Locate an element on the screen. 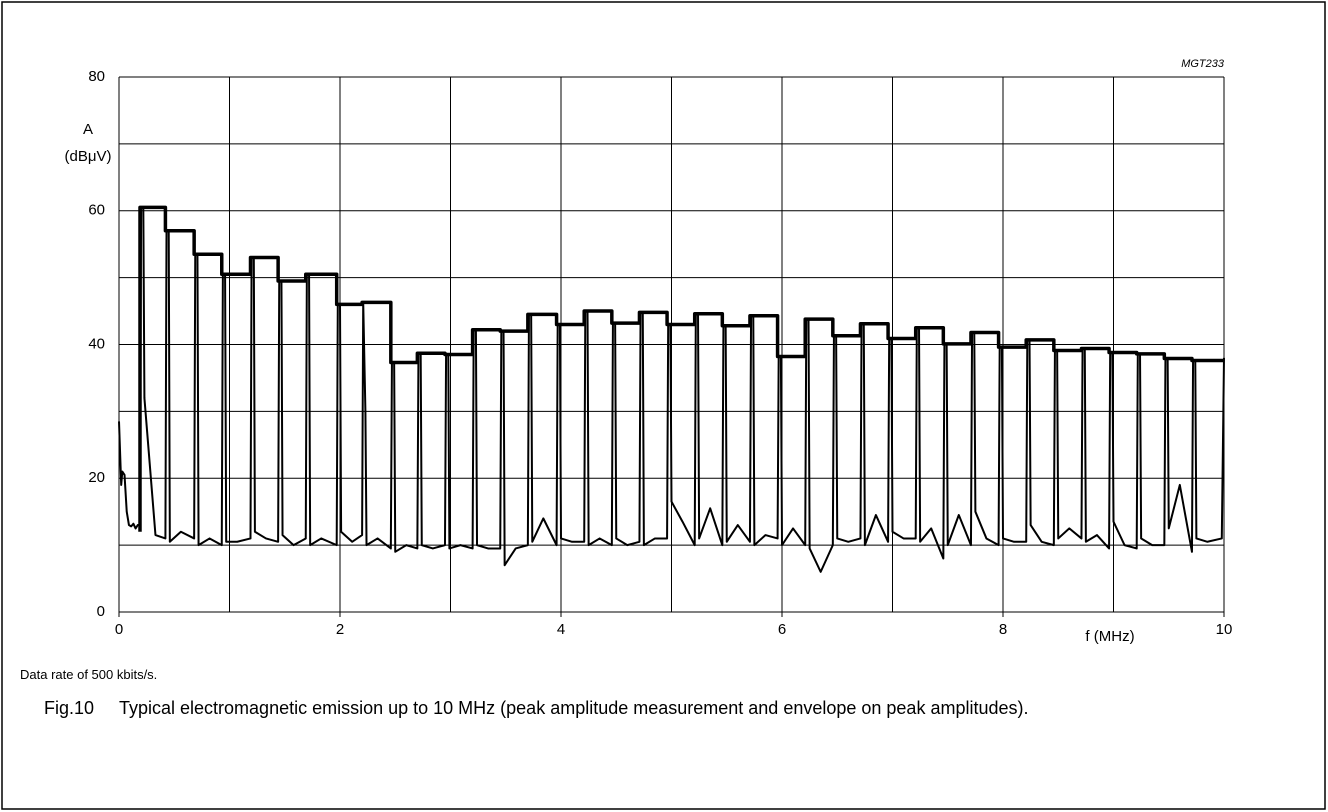 The width and height of the screenshot is (1328, 812). x-tick-label: 6 is located at coordinates (782, 629).